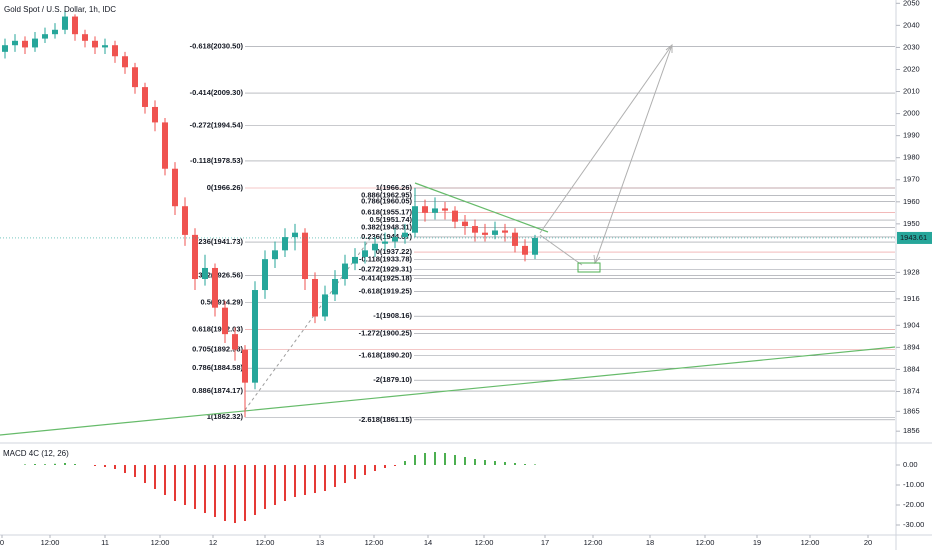 Image resolution: width=932 pixels, height=550 pixels. Describe the element at coordinates (386, 201) in the screenshot. I see `fib-label: 0.786(1960.05)` at that location.